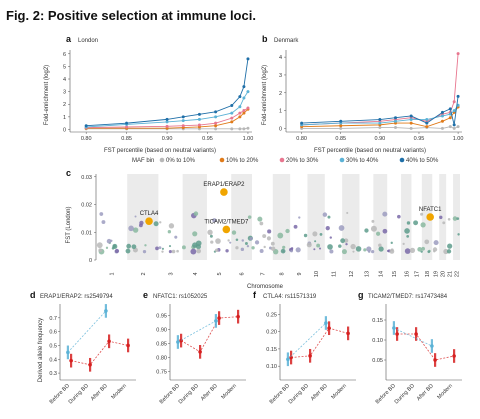 This screenshot has width=480, height=419. I want to click on highlight-label: CTLA4, so click(149, 214).